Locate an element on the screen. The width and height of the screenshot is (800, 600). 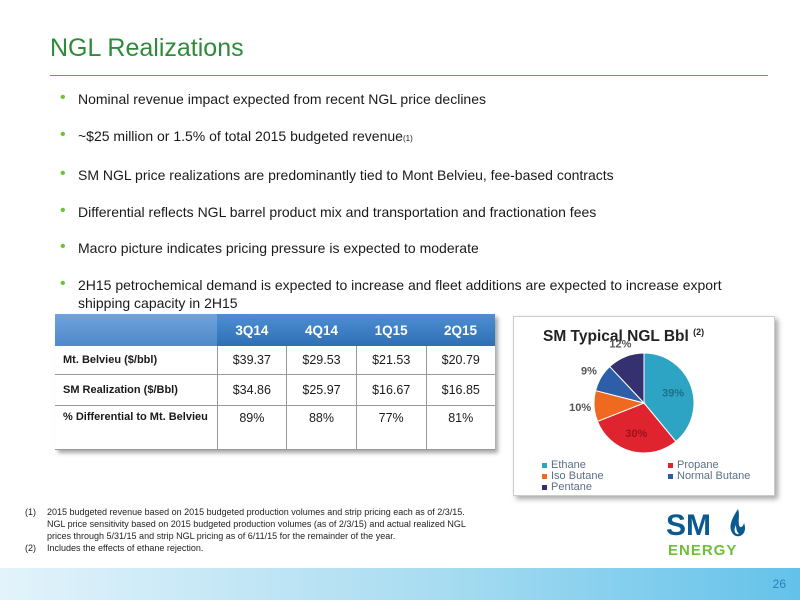
pie-slice-pentane is located at coordinates (627, 378).